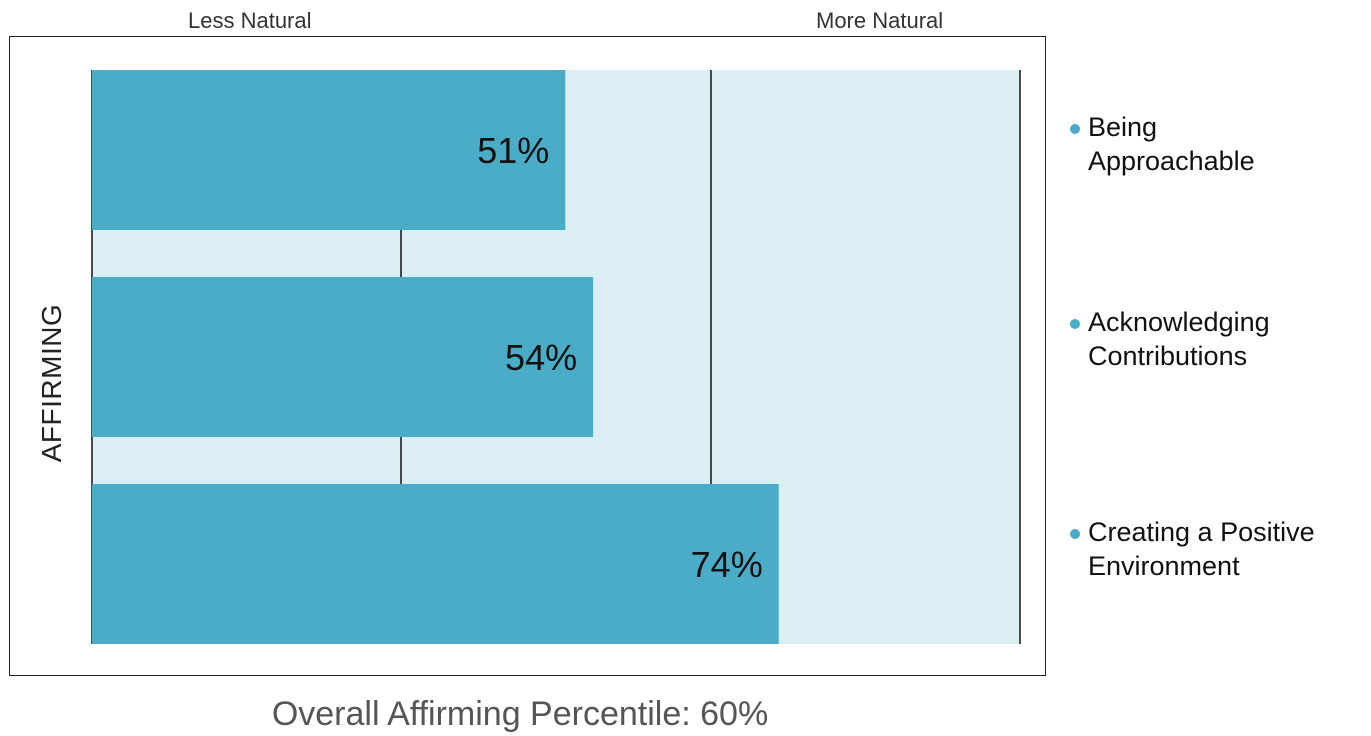 This screenshot has height=736, width=1371. What do you see at coordinates (1164, 566) in the screenshot?
I see `legend-line: Environment` at bounding box center [1164, 566].